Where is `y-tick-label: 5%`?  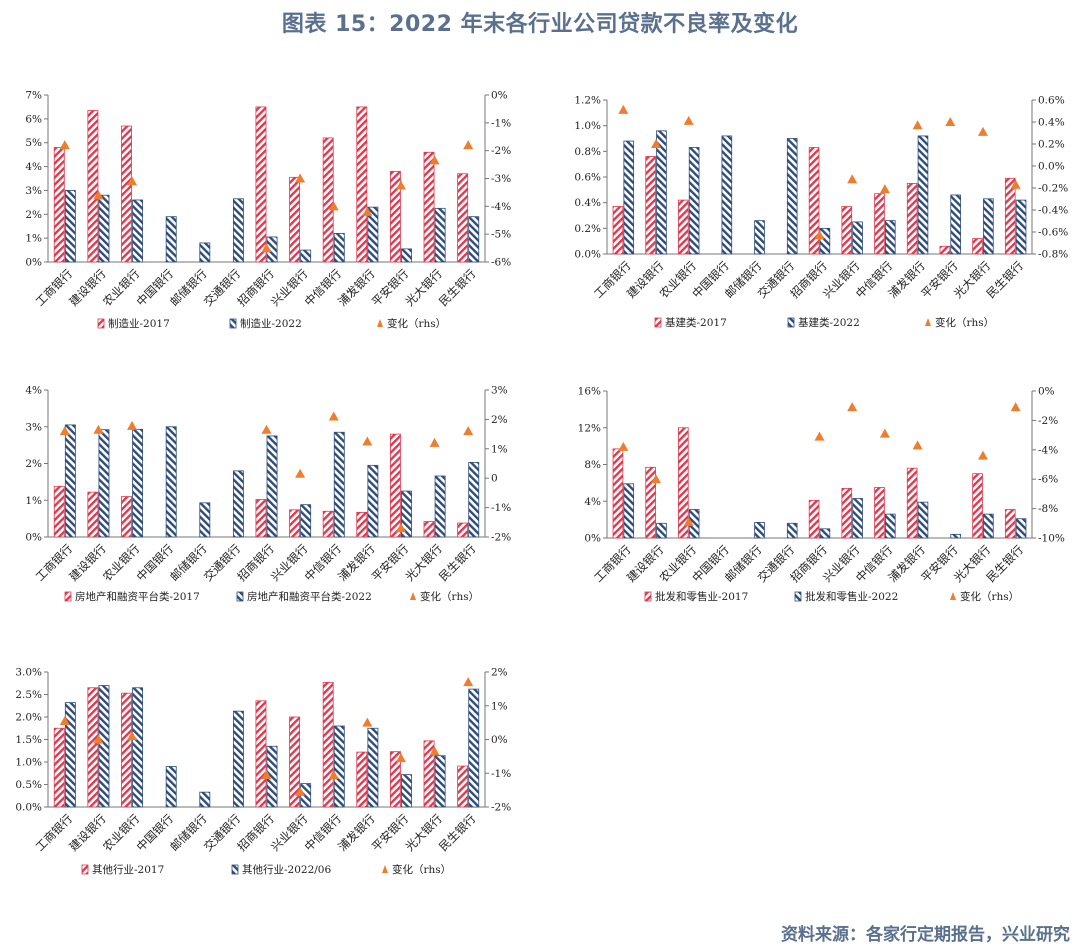
y-tick-label: 5% is located at coordinates (33, 143).